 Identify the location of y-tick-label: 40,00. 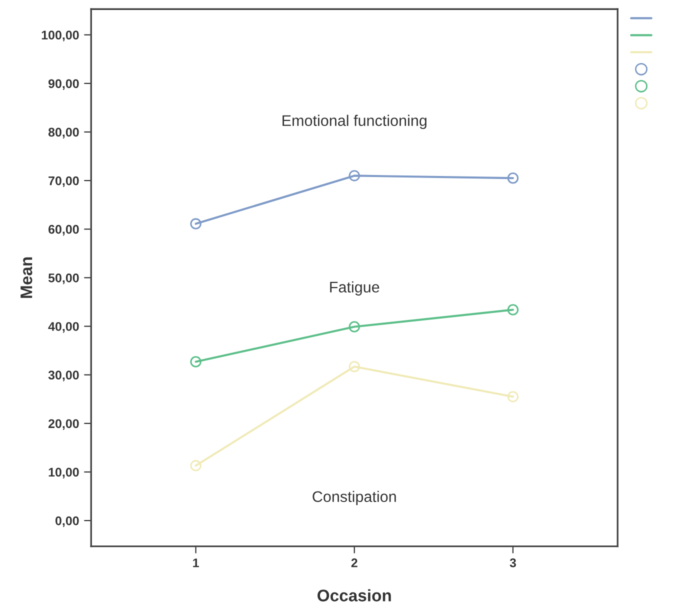
(63, 327).